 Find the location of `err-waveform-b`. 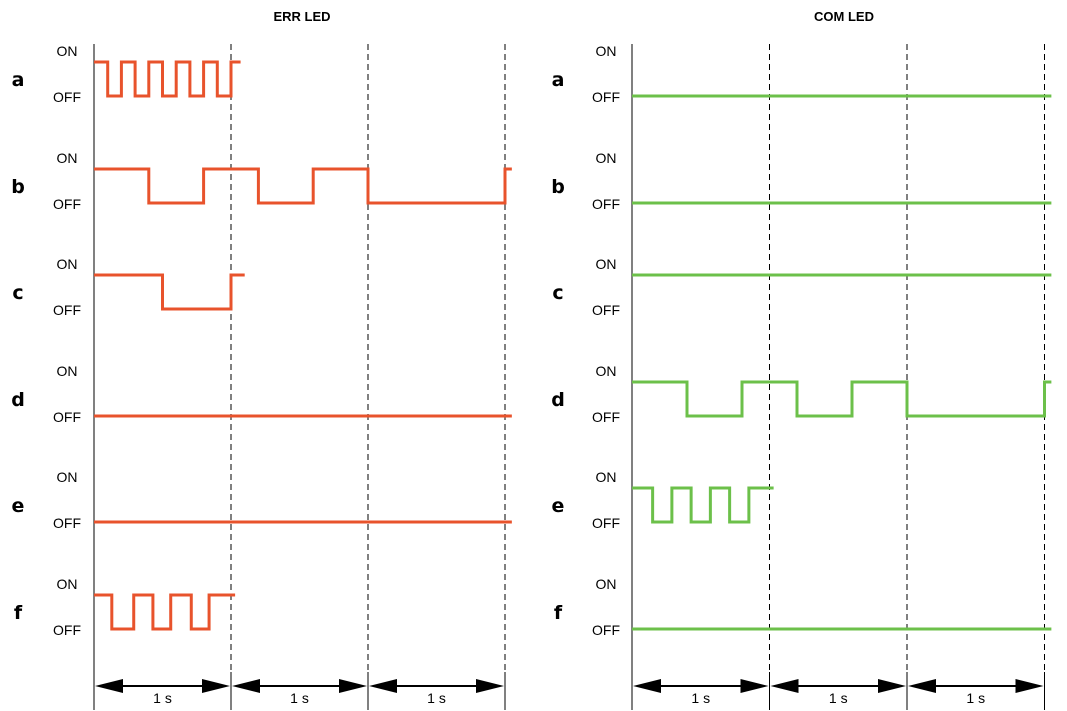

err-waveform-b is located at coordinates (303, 186).